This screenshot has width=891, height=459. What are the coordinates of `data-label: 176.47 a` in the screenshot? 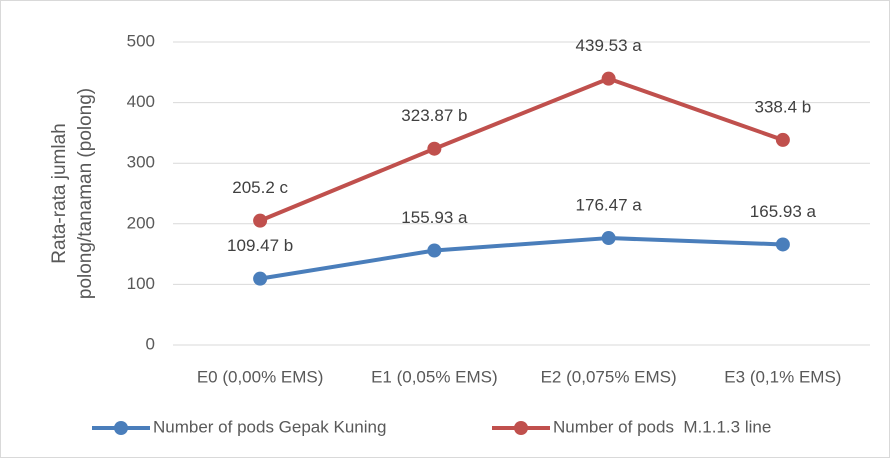 It's located at (609, 205).